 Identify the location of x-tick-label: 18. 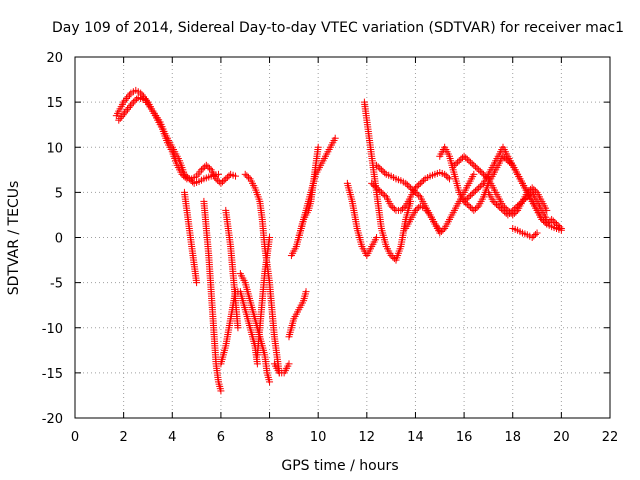
(512, 437).